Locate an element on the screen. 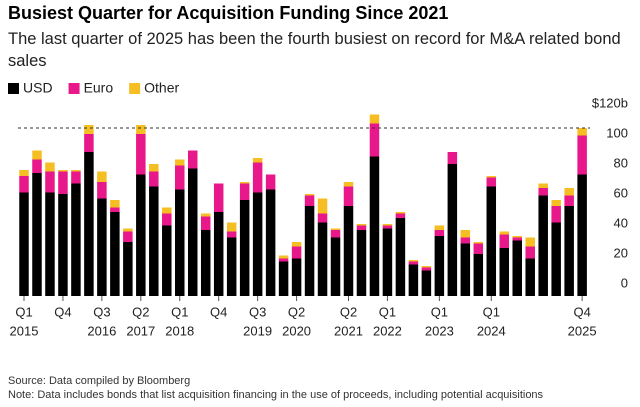  y-tick-label: $120b is located at coordinates (610, 102).